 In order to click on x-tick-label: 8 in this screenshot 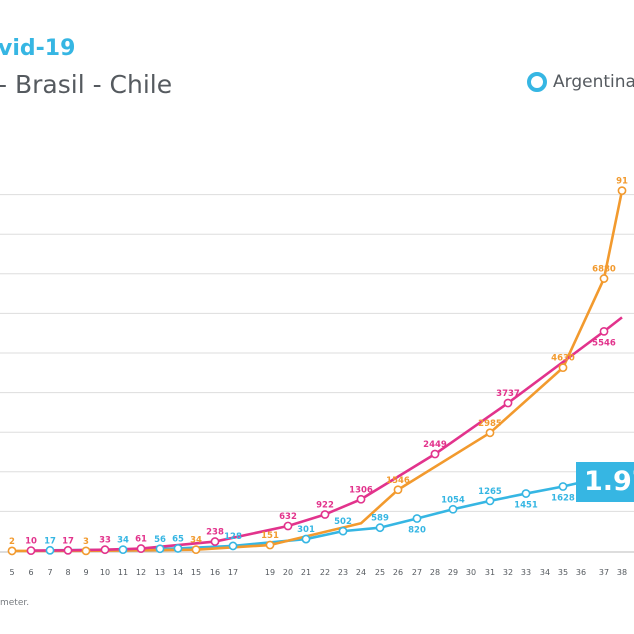, I will do `click(67, 572)`.